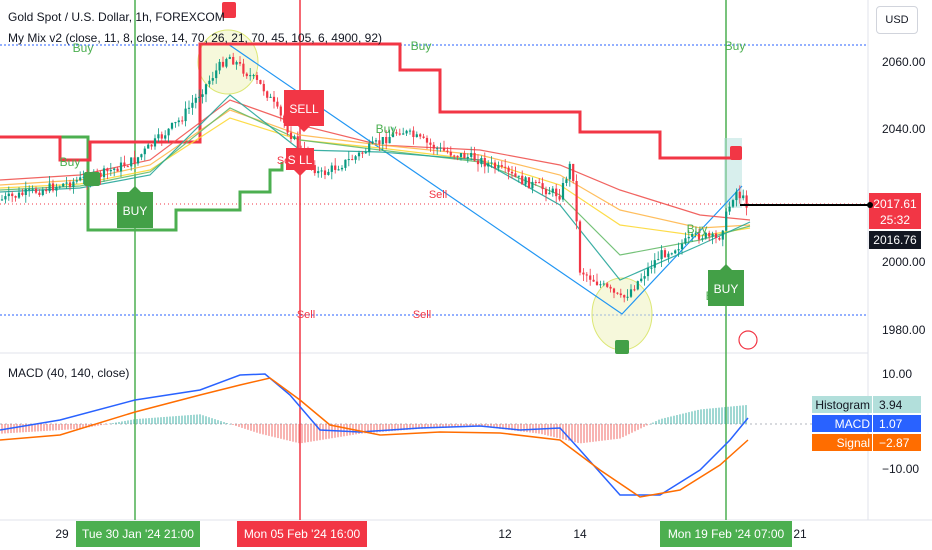 Image resolution: width=932 pixels, height=550 pixels. I want to click on price-label-bg, so click(895, 211).